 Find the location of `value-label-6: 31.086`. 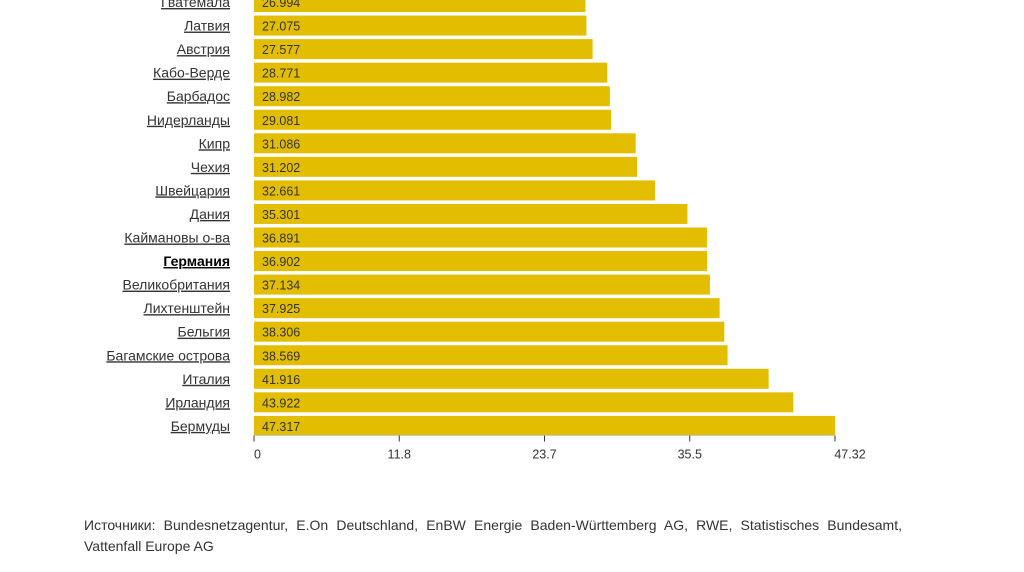

value-label-6: 31.086 is located at coordinates (281, 144).